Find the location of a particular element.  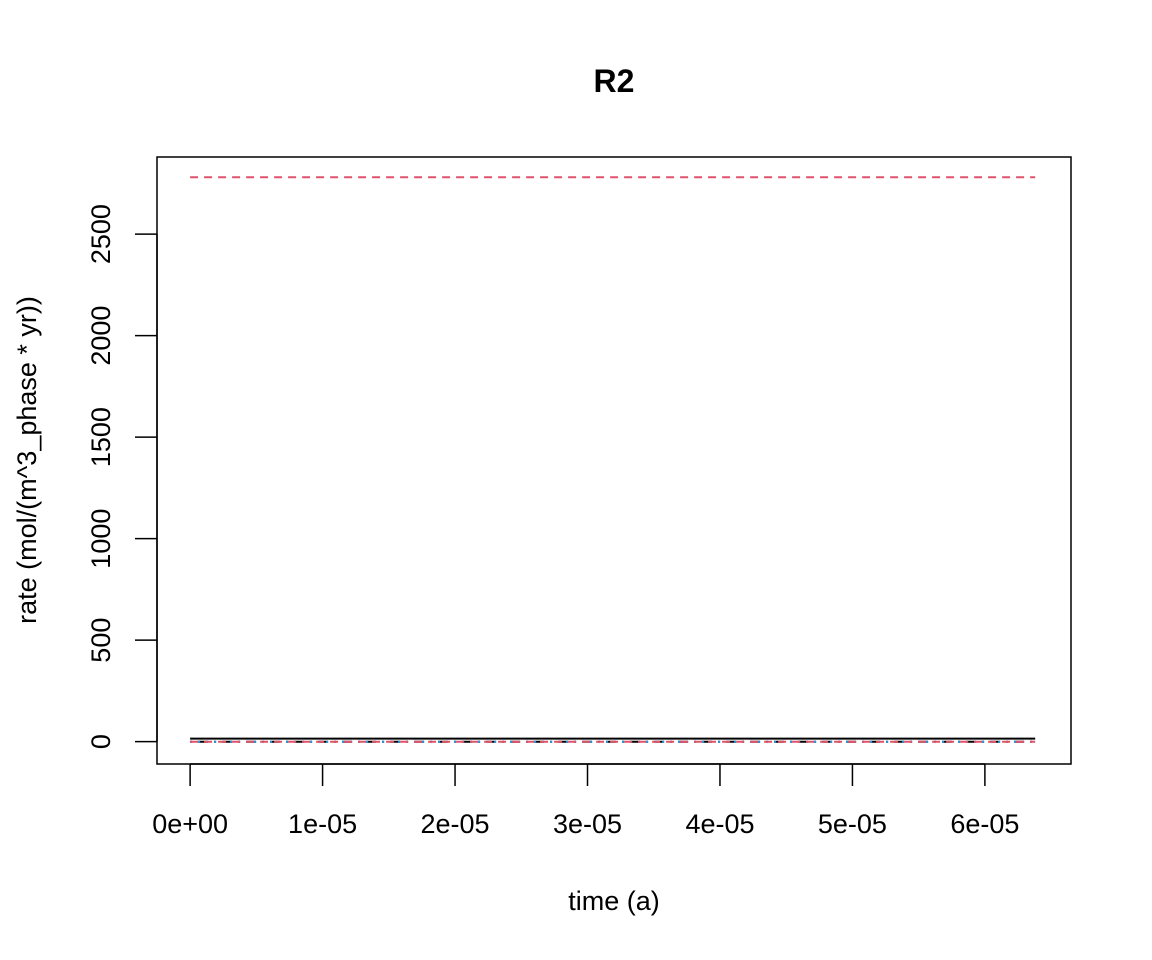

x-tick-label: 3e-05 is located at coordinates (587, 824).